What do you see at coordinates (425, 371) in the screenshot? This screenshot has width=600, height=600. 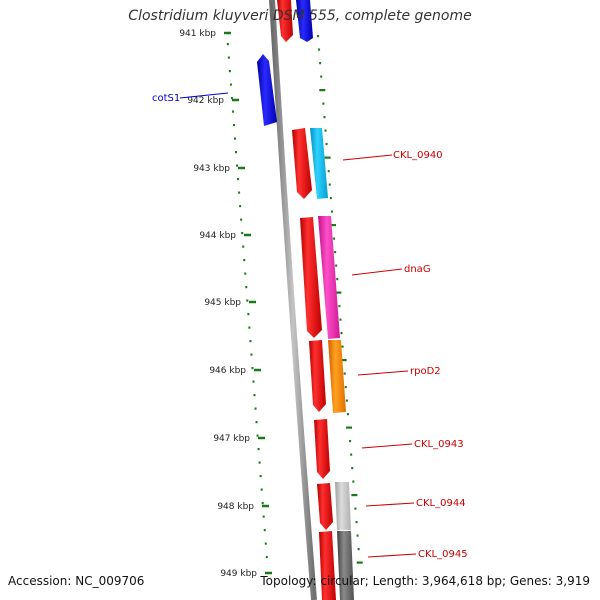 I see `gene-label: rpoD2` at bounding box center [425, 371].